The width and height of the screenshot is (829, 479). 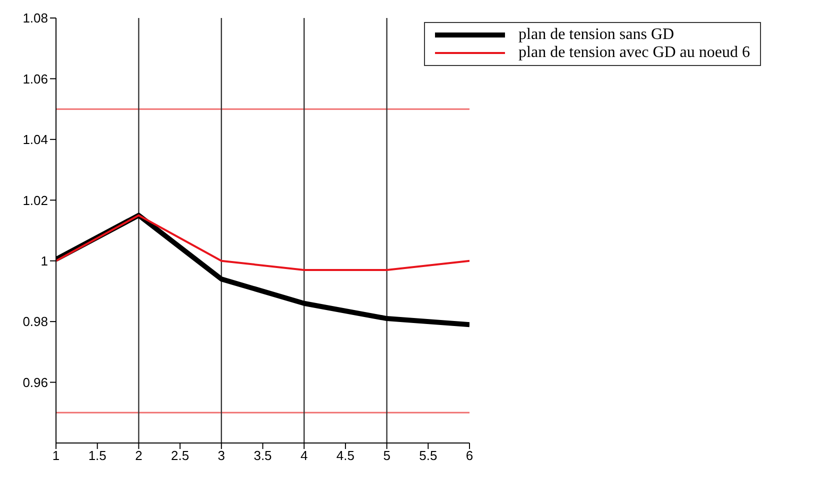 What do you see at coordinates (35, 382) in the screenshot?
I see `y-tick-label: 0.96` at bounding box center [35, 382].